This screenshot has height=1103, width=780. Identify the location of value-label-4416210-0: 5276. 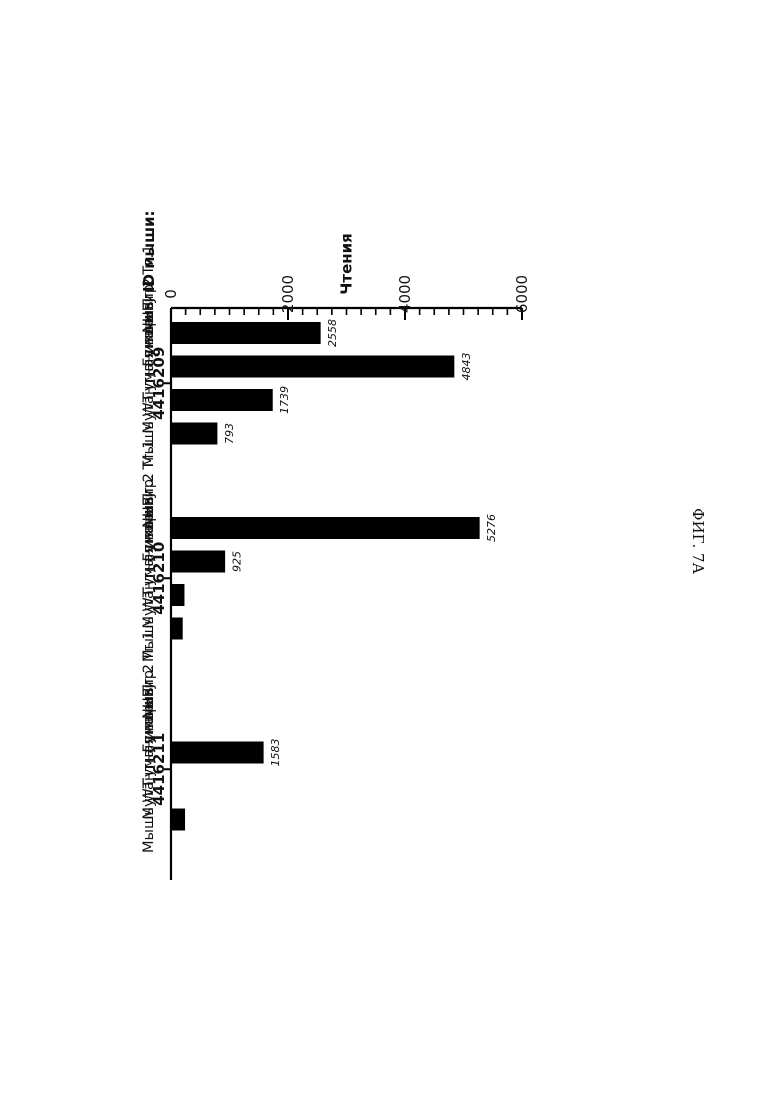
(491, 528).